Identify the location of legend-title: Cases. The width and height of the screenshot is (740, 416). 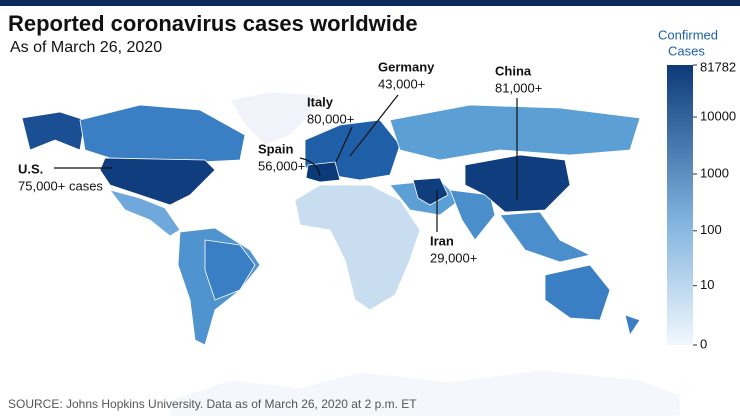
(686, 50).